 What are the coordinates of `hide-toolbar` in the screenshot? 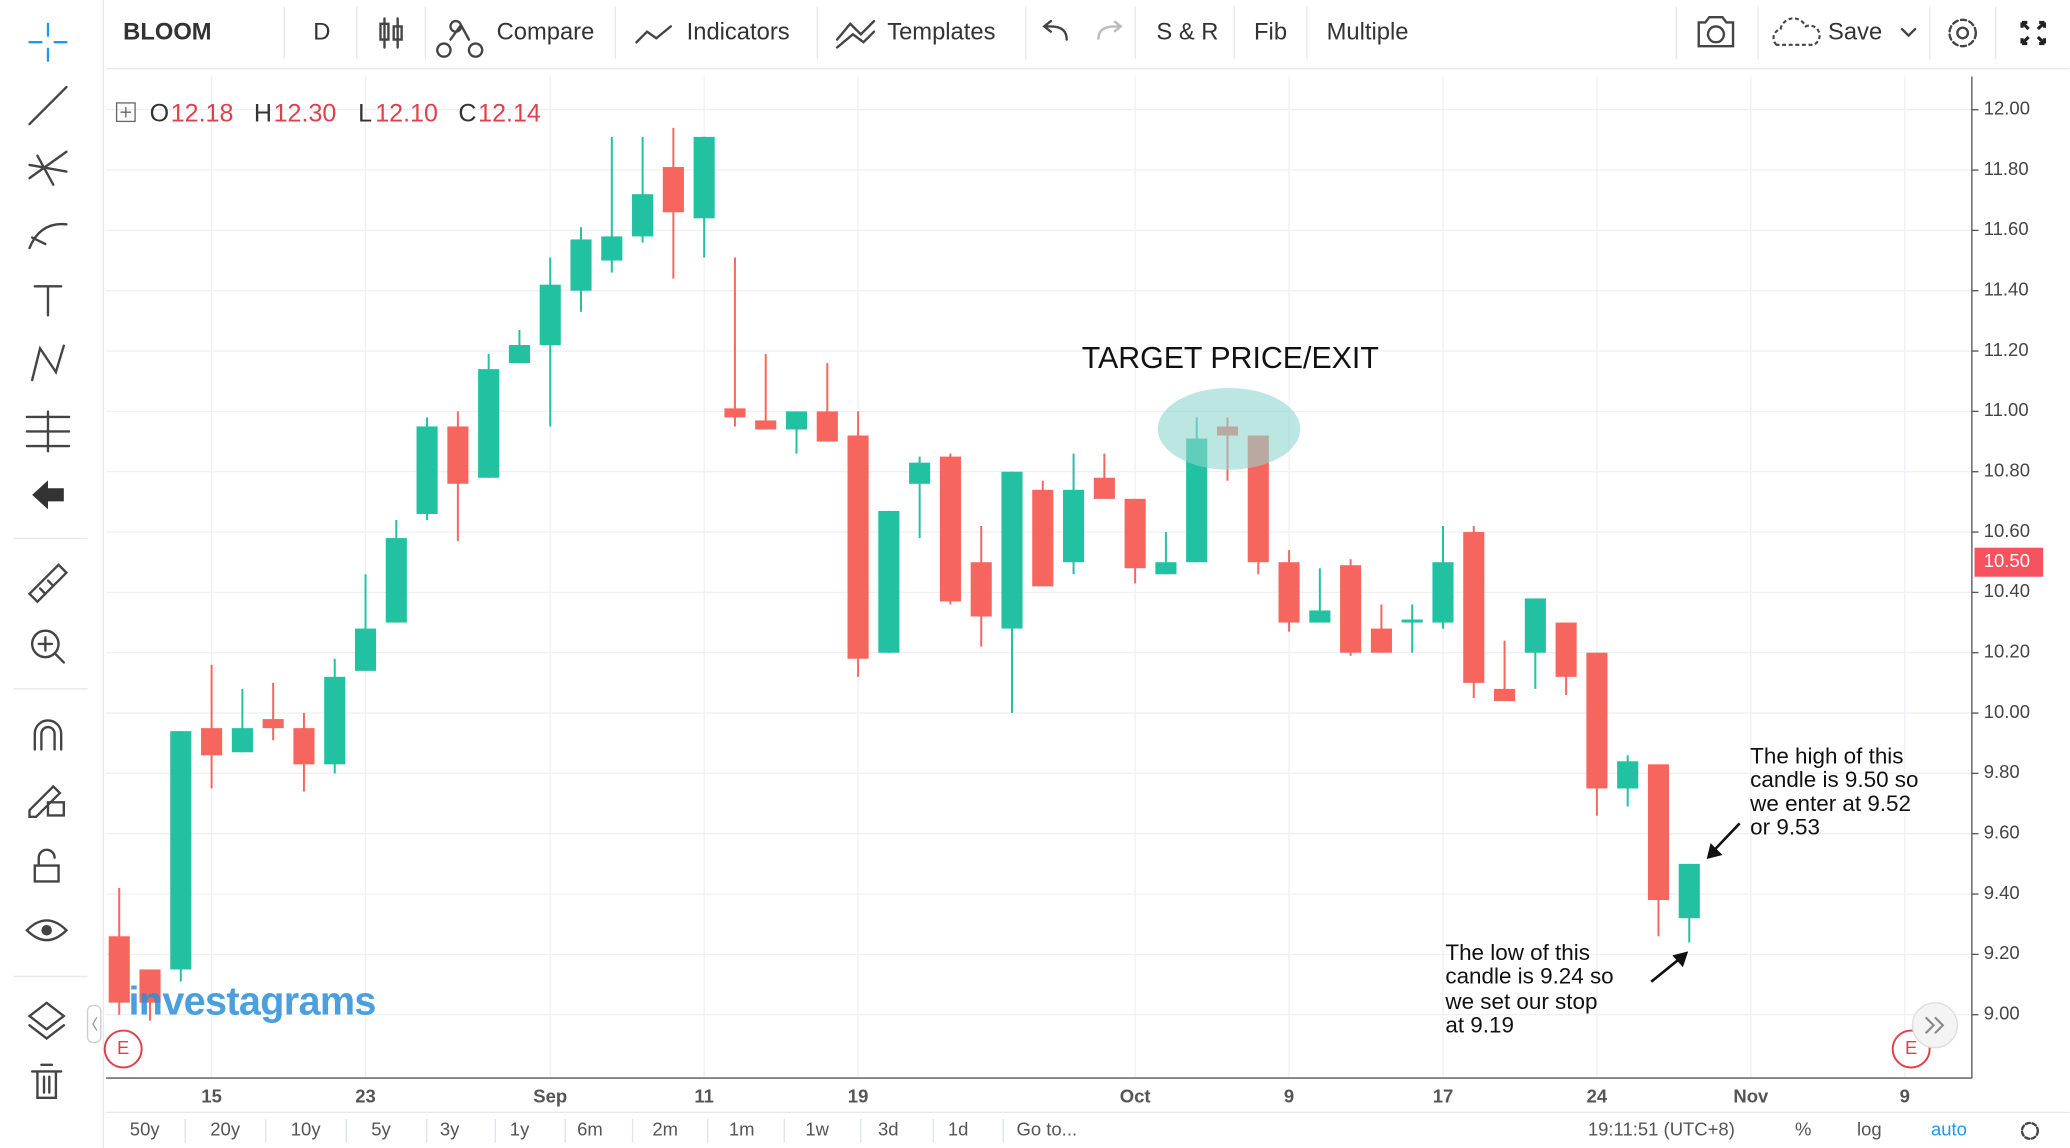 It's located at (48, 495).